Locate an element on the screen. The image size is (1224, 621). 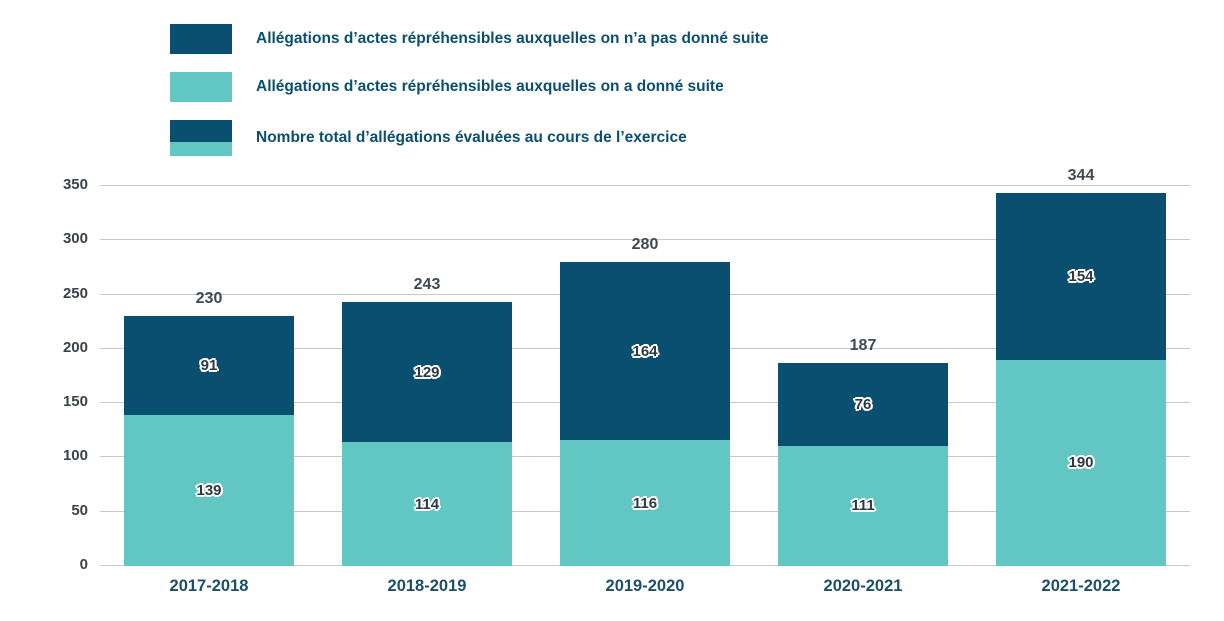
segment-followed-up: 114 is located at coordinates (427, 504).